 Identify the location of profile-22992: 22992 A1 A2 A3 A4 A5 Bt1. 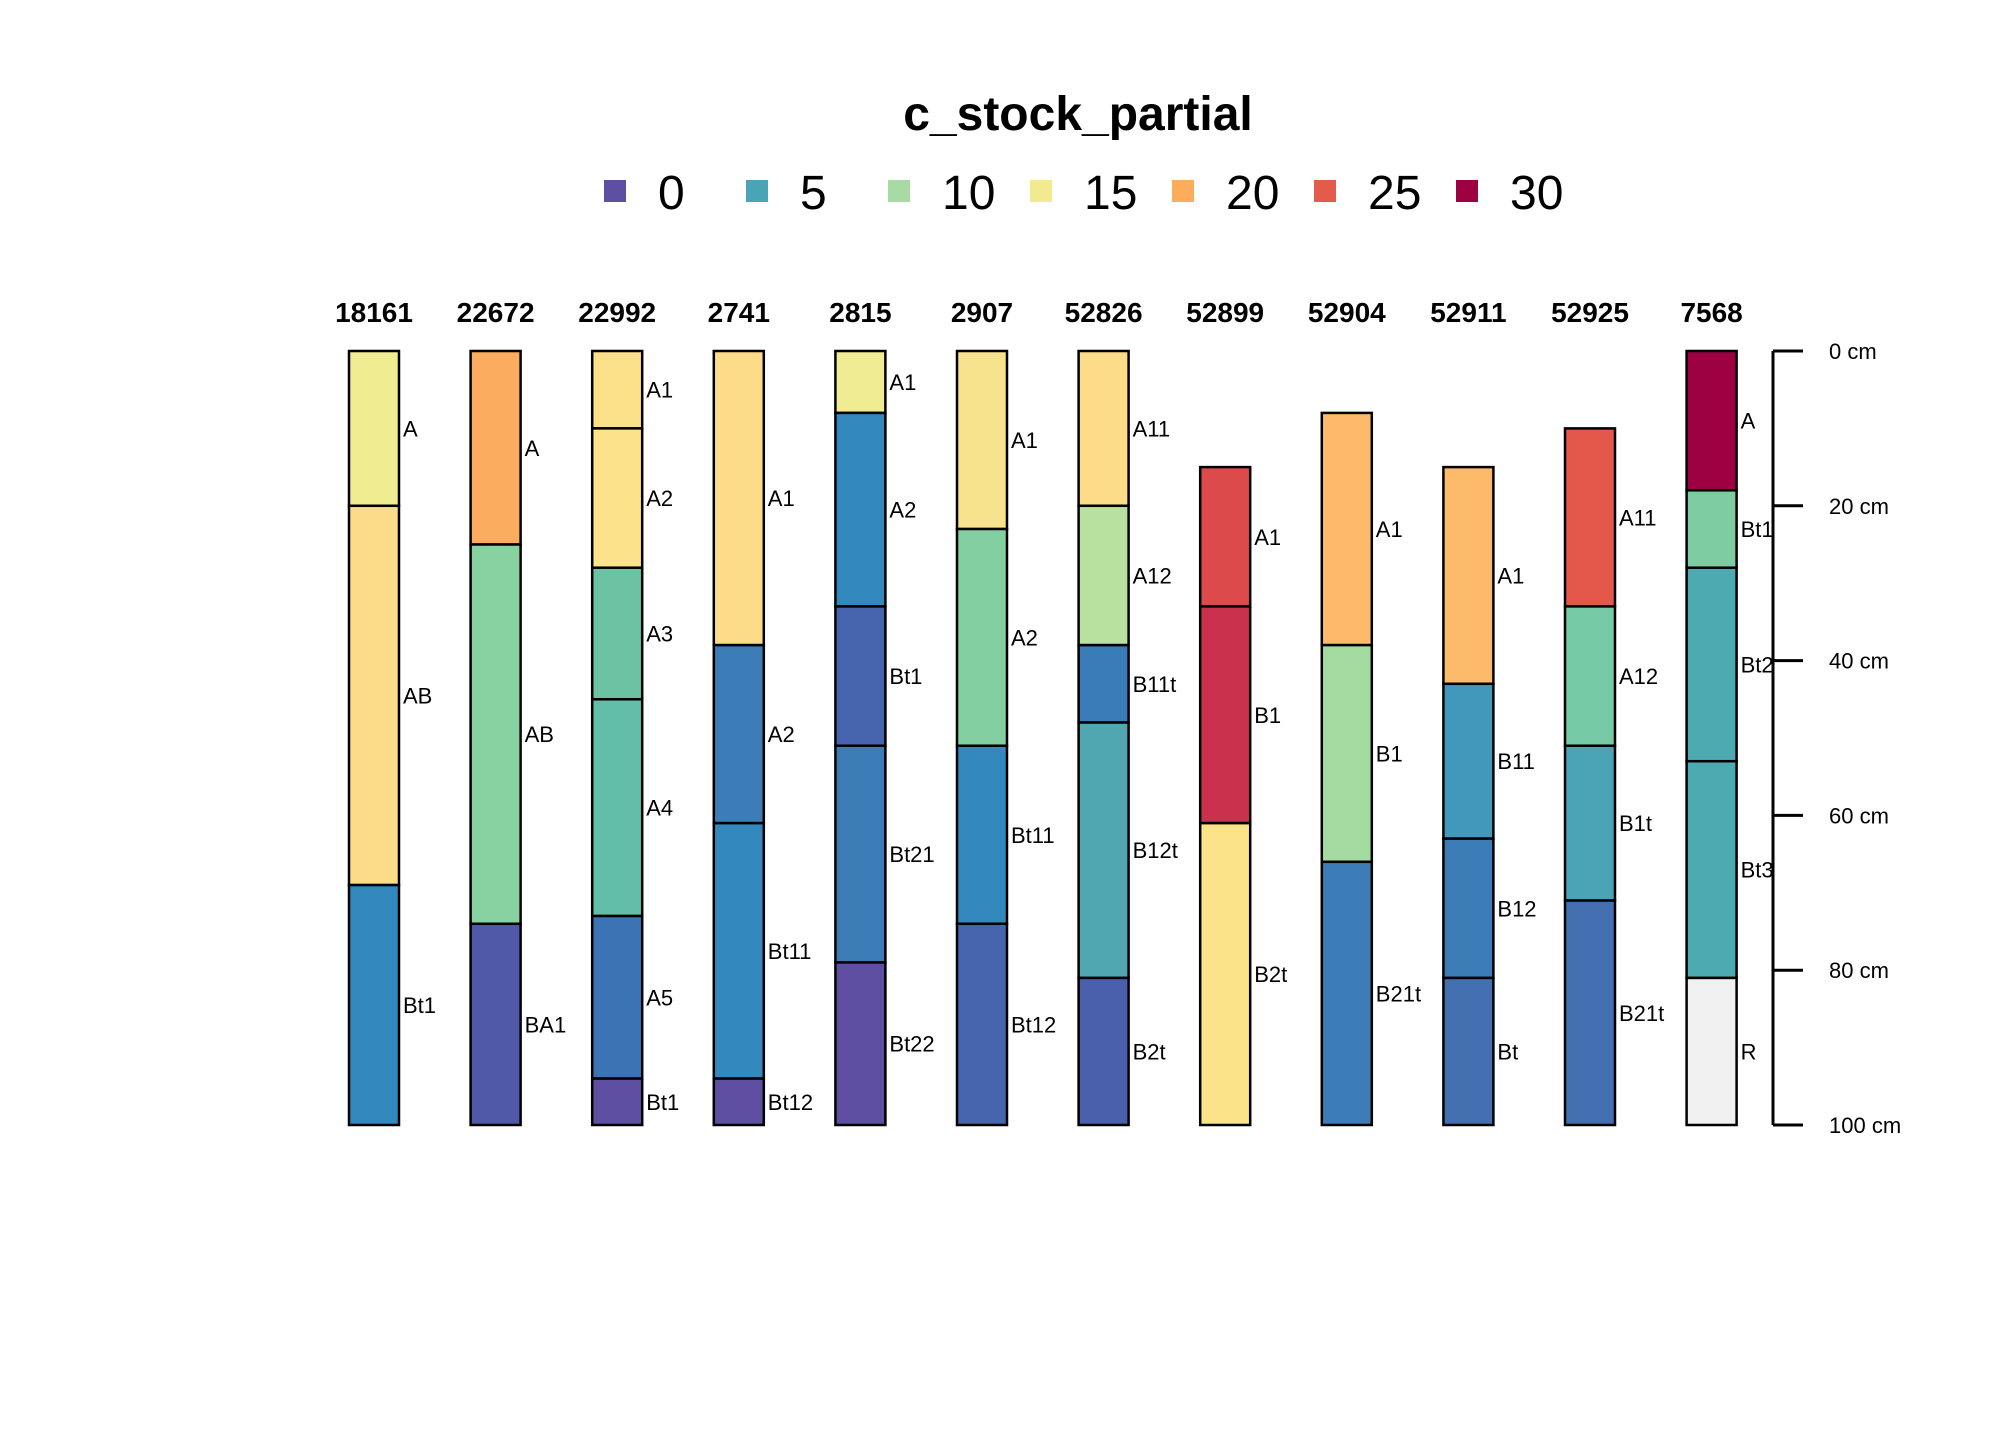
(628, 712).